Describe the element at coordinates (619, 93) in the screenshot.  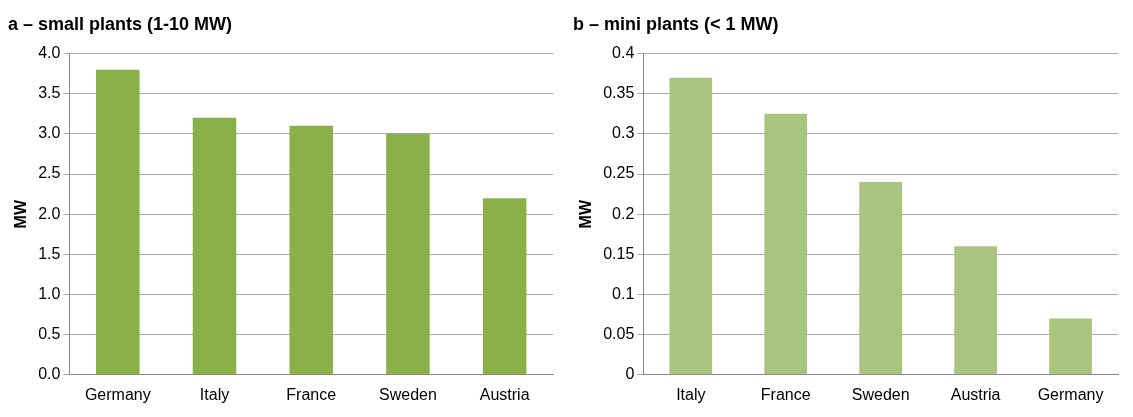
I see `y-tick-label: 0.35` at that location.